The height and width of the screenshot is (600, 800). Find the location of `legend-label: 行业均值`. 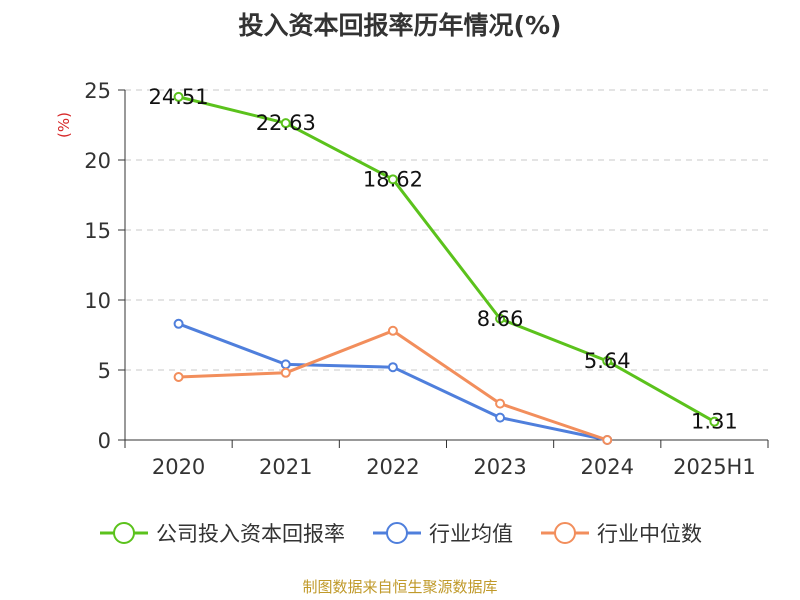

legend-label: 行业均值 is located at coordinates (471, 534).